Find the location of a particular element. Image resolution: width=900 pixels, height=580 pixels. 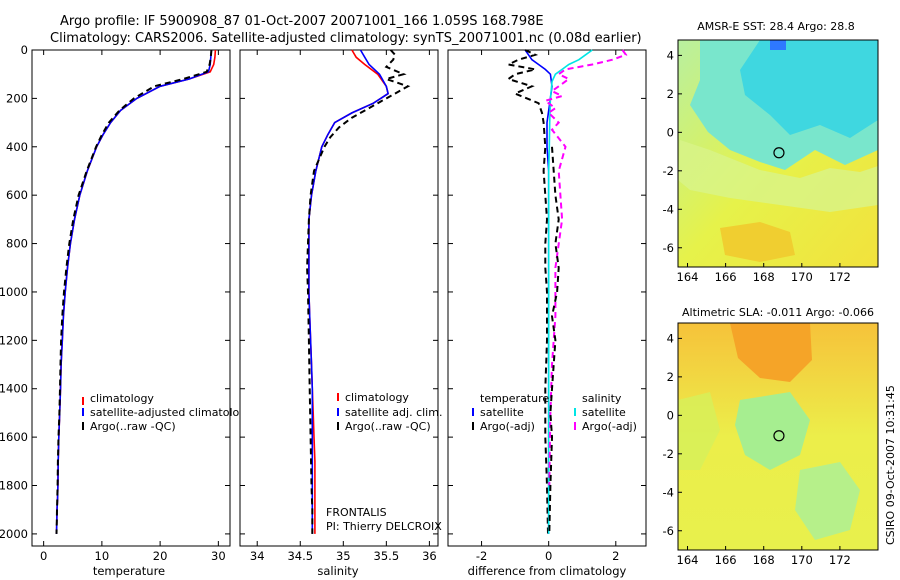

x-tick-label: 2 is located at coordinates (615, 556).